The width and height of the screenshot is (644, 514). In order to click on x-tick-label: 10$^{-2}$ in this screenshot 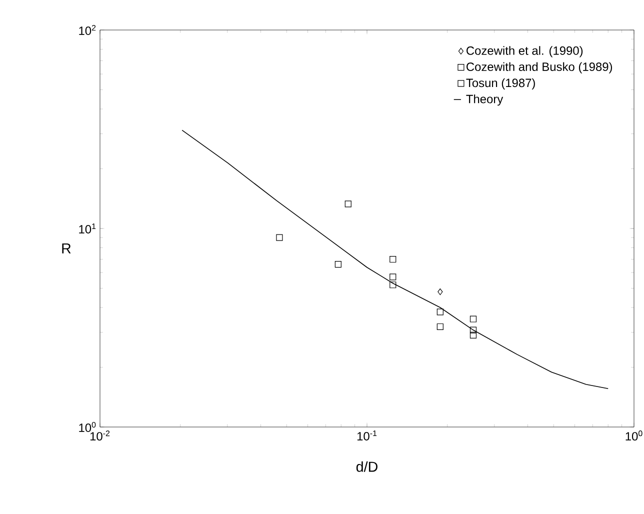, I will do `click(100, 435)`.